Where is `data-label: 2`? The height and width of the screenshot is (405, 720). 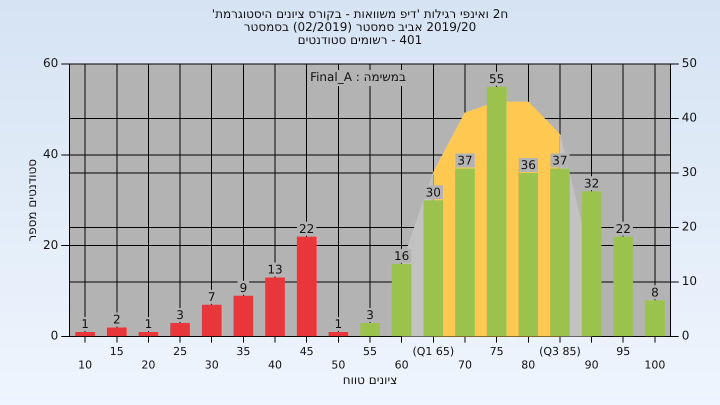 data-label: 2 is located at coordinates (116, 319).